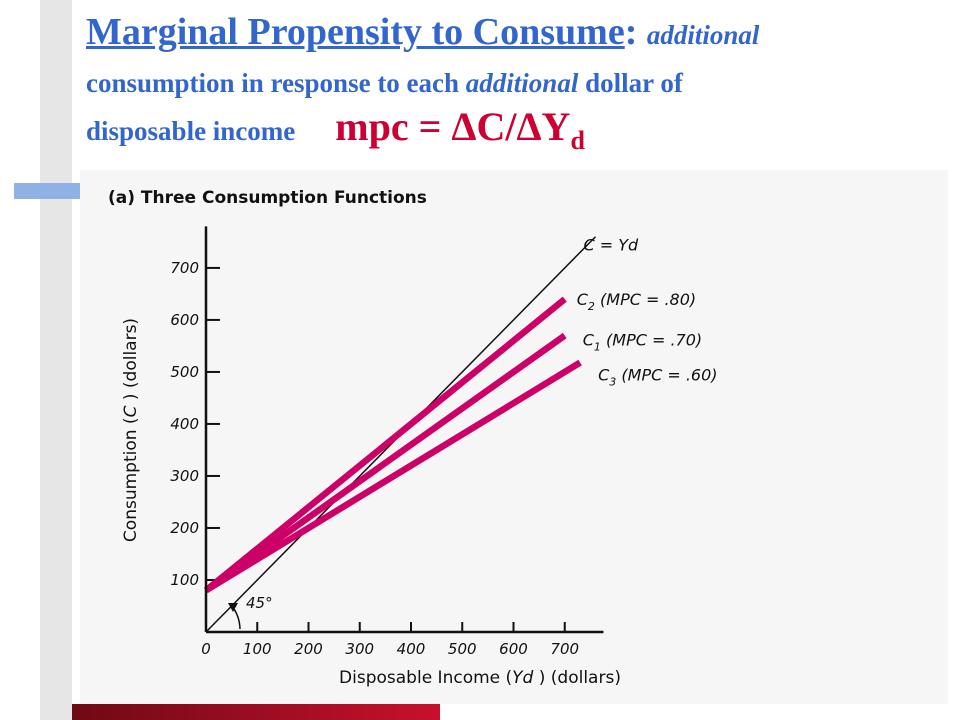  Describe the element at coordinates (513, 649) in the screenshot. I see `x-tick-label-600: 600` at that location.